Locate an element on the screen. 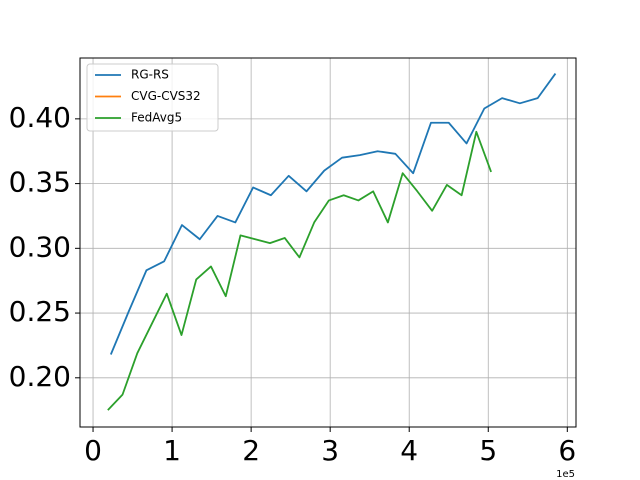 This screenshot has height=480, width=640. y-tick-label: 0.30 is located at coordinates (40, 246).